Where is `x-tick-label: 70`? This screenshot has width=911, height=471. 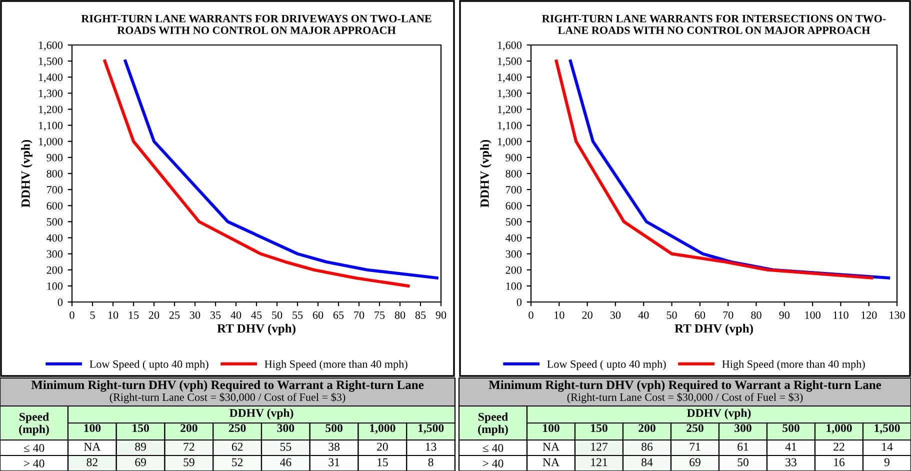 x-tick-label: 70 is located at coordinates (359, 315).